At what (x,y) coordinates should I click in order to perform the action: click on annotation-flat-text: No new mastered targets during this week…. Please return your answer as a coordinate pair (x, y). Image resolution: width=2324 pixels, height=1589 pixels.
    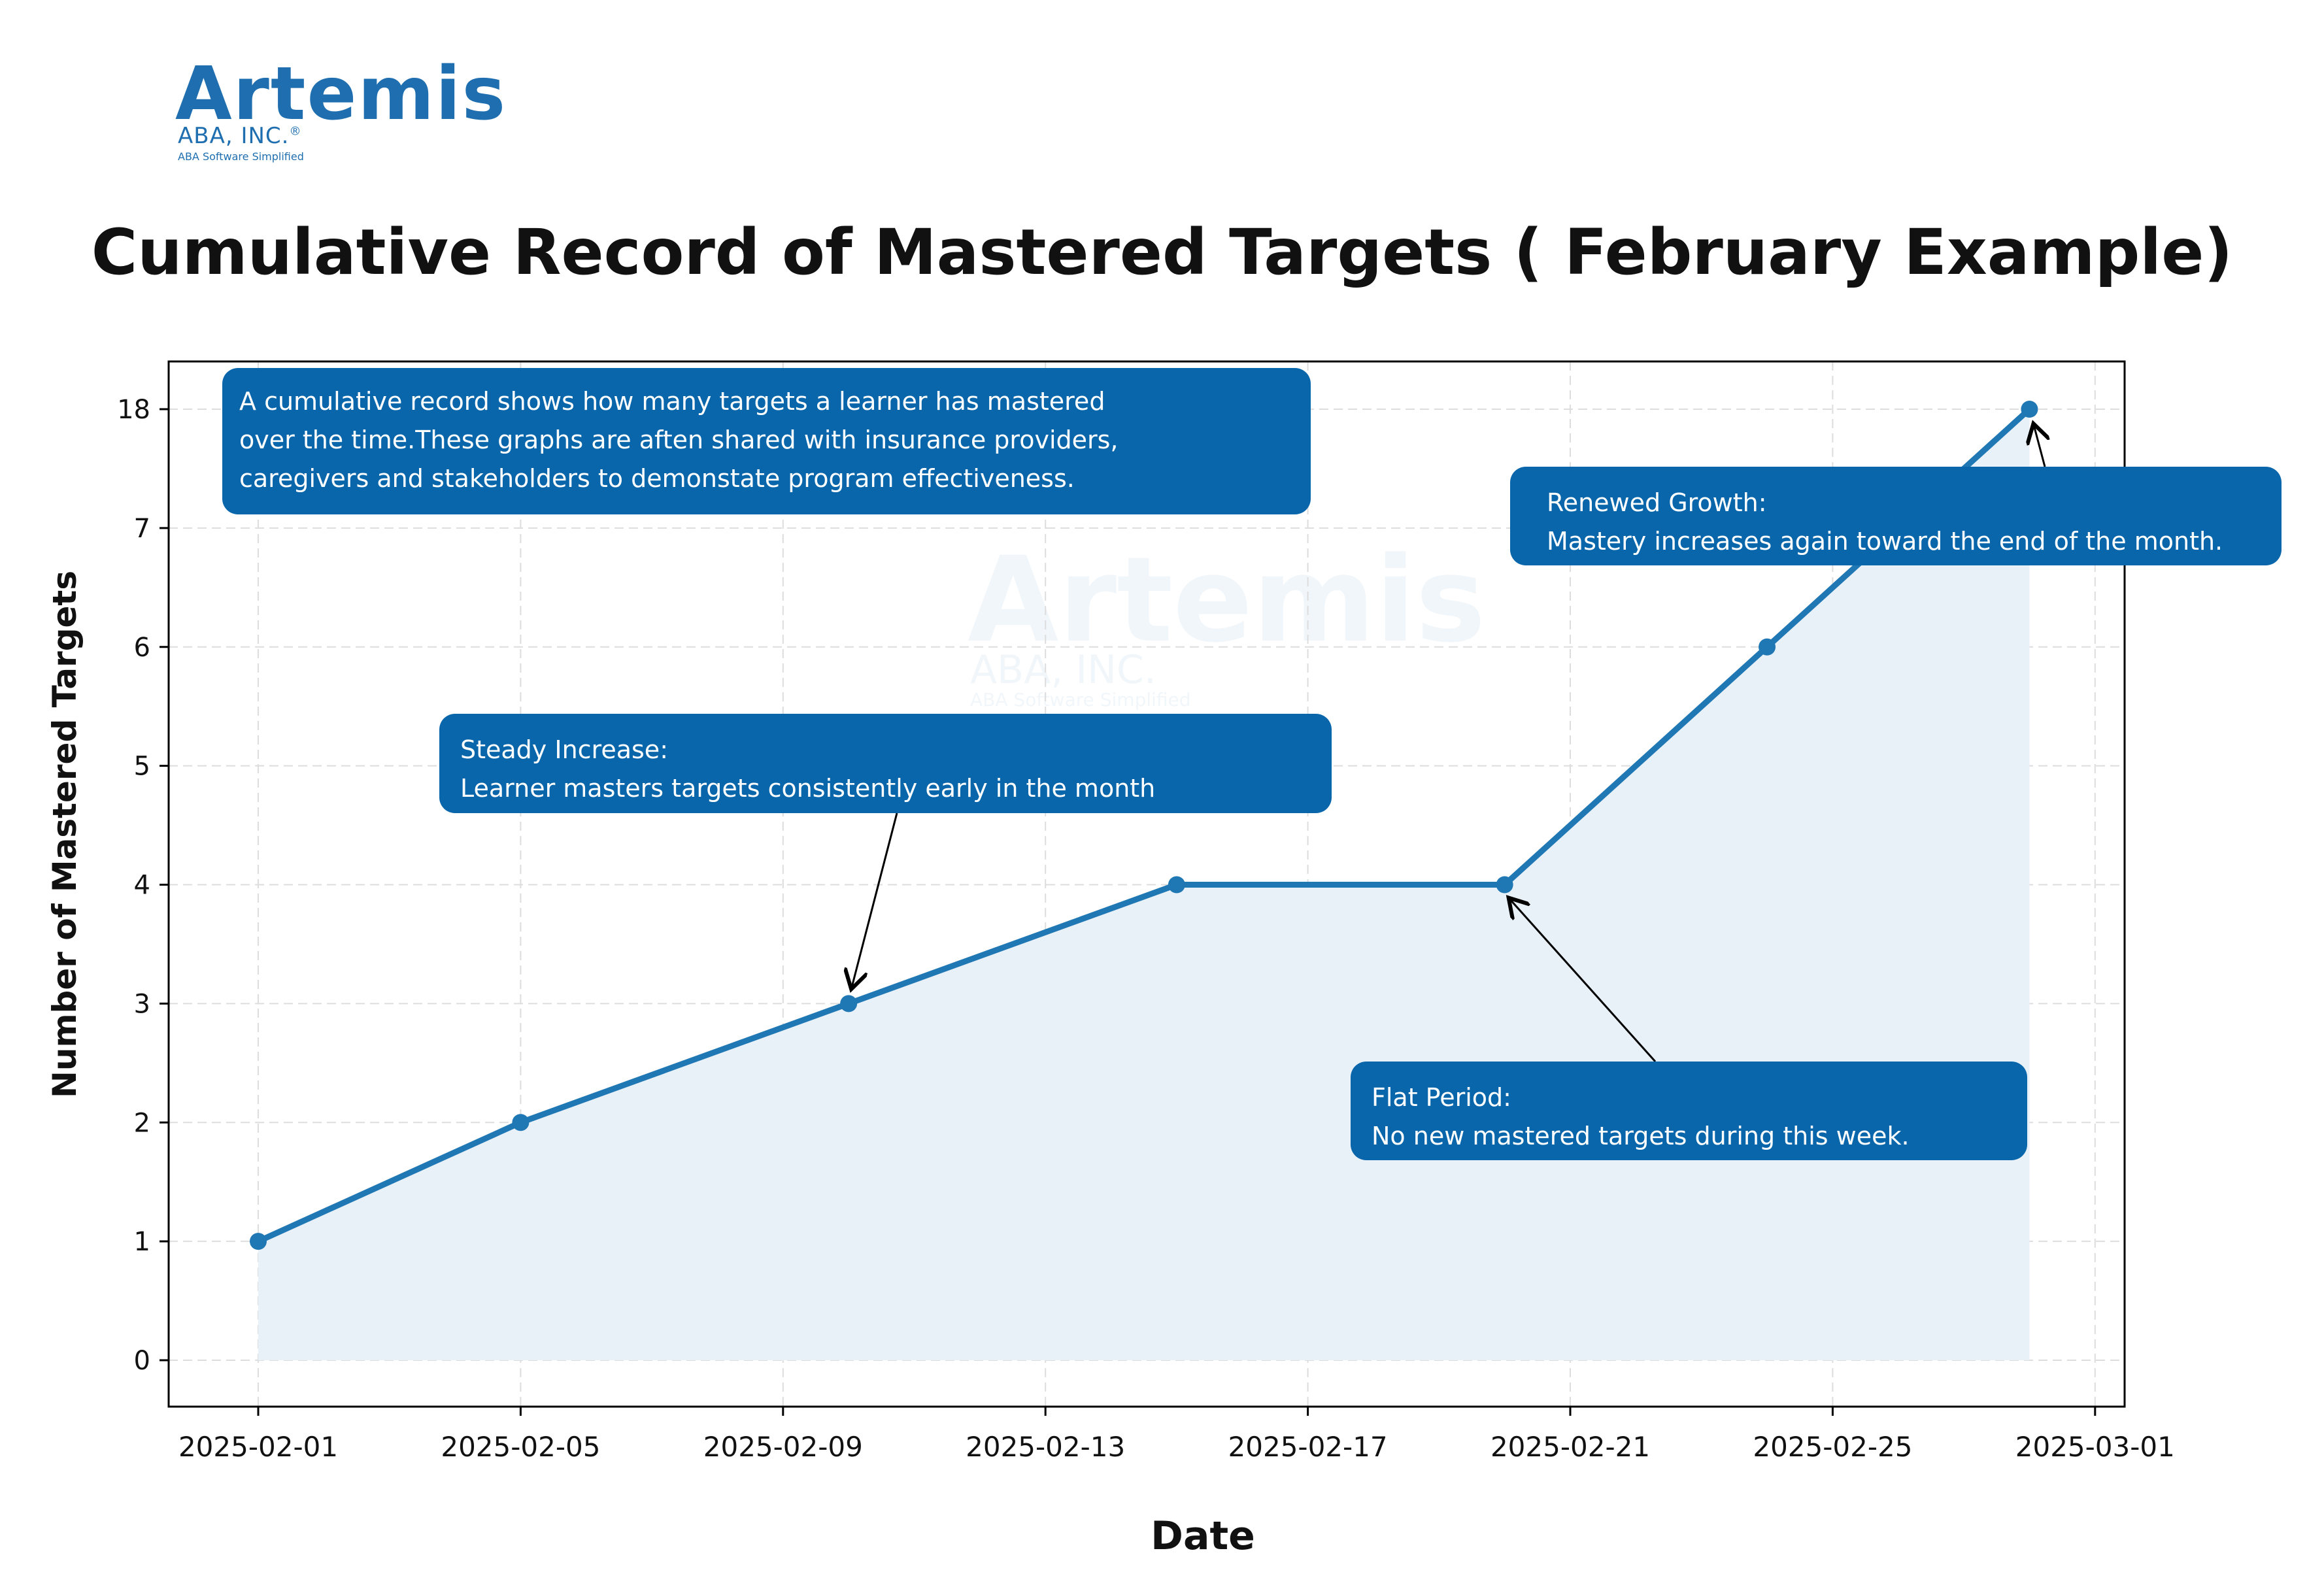
    Looking at the image, I should click on (1641, 1135).